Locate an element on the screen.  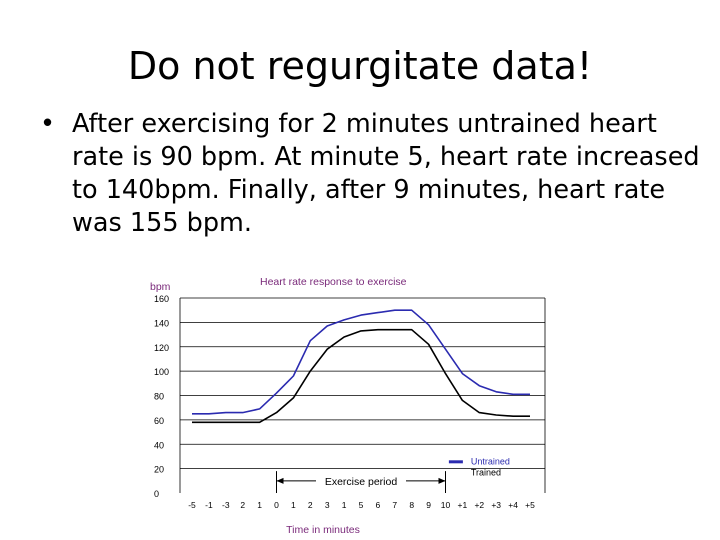
y-tick-120: 120 is located at coordinates (161, 348).